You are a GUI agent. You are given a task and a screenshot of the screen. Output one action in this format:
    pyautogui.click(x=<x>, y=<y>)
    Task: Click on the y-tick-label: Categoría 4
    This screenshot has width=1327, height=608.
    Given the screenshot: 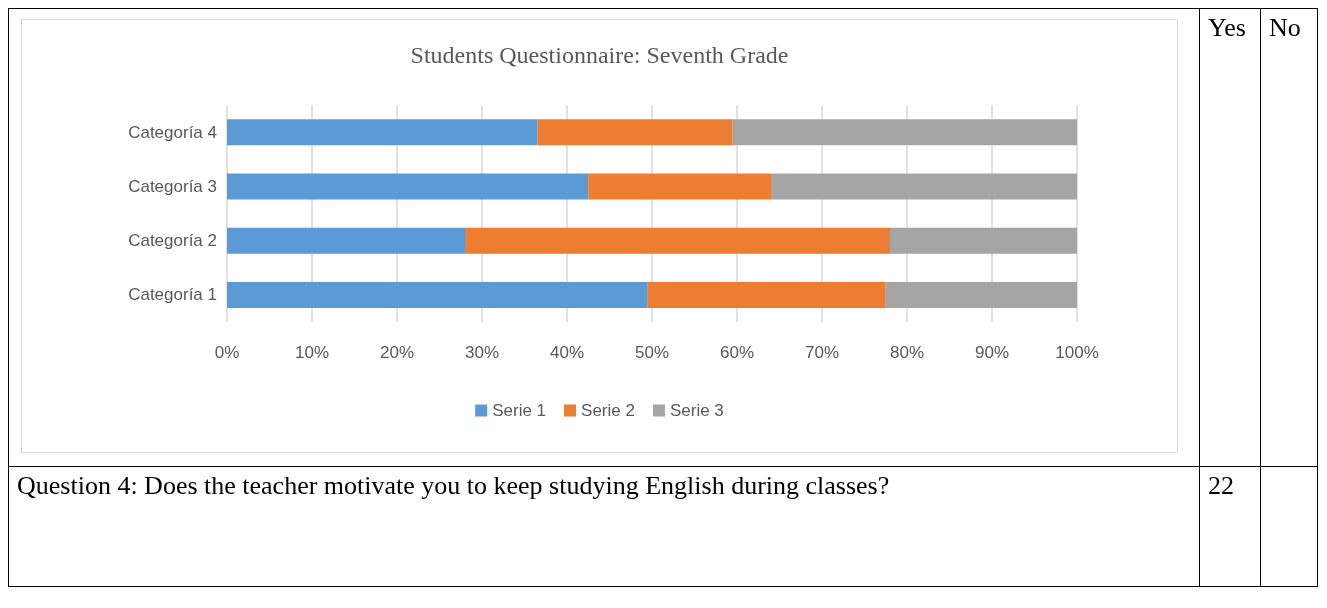 What is the action you would take?
    pyautogui.click(x=172, y=132)
    